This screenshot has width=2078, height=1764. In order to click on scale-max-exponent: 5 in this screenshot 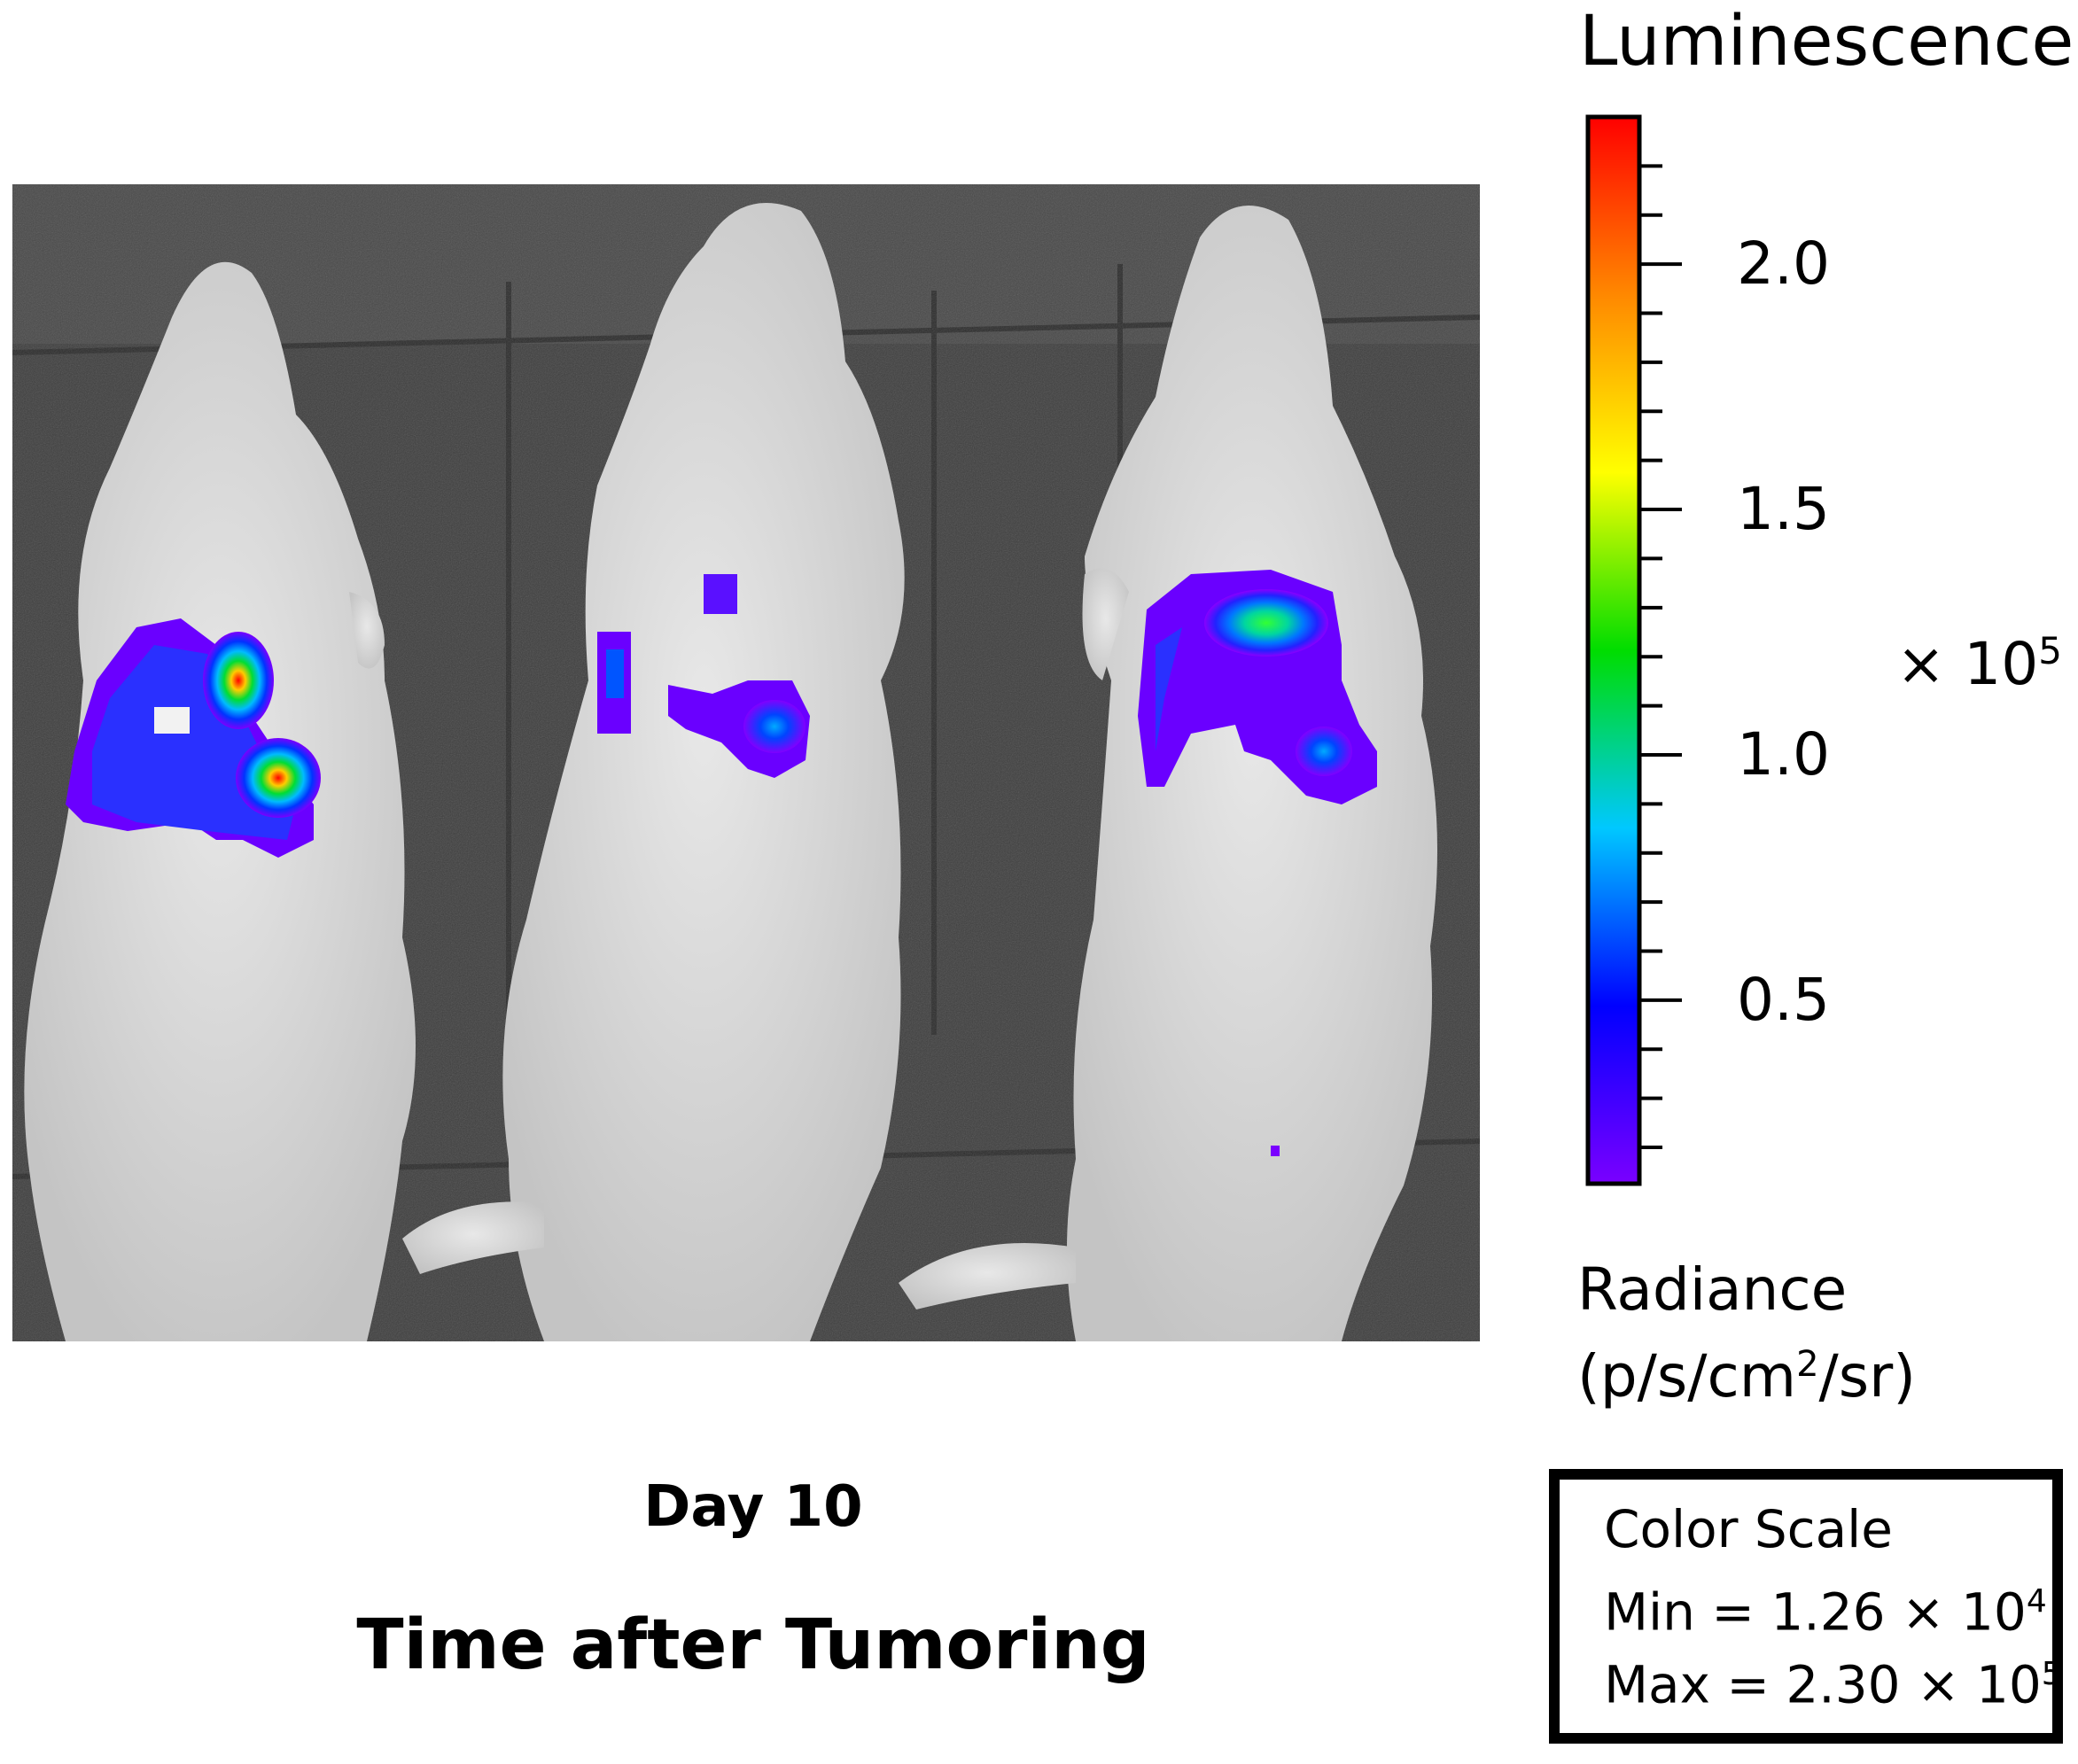, I will do `click(2051, 1674)`.